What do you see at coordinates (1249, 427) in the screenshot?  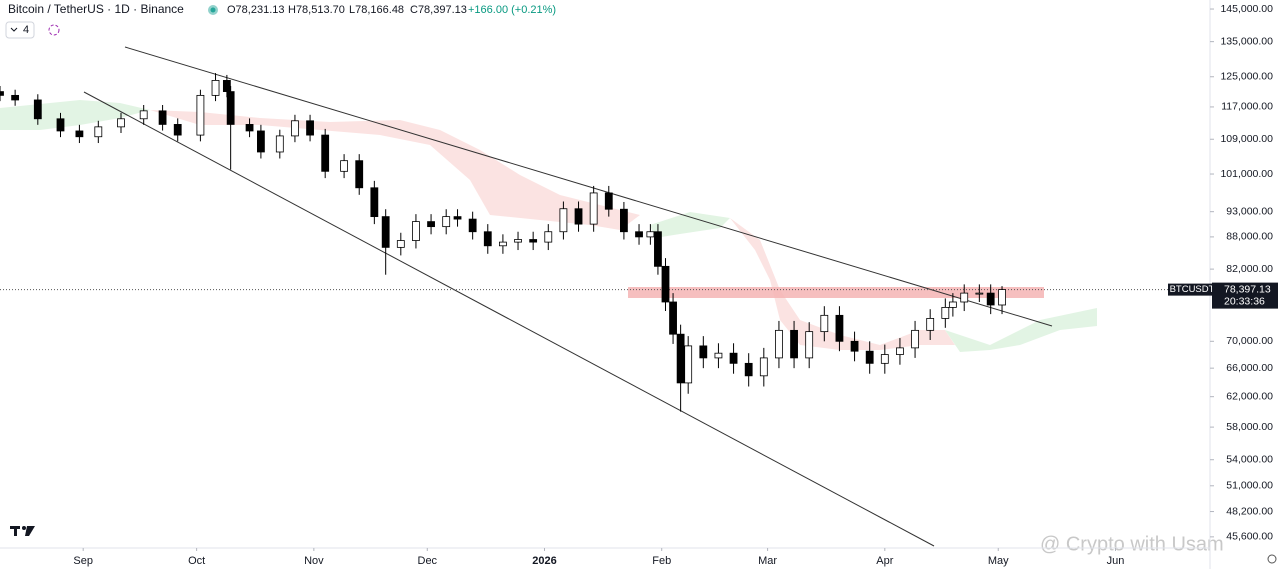 I see `y-tick-label: 58,000.00` at bounding box center [1249, 427].